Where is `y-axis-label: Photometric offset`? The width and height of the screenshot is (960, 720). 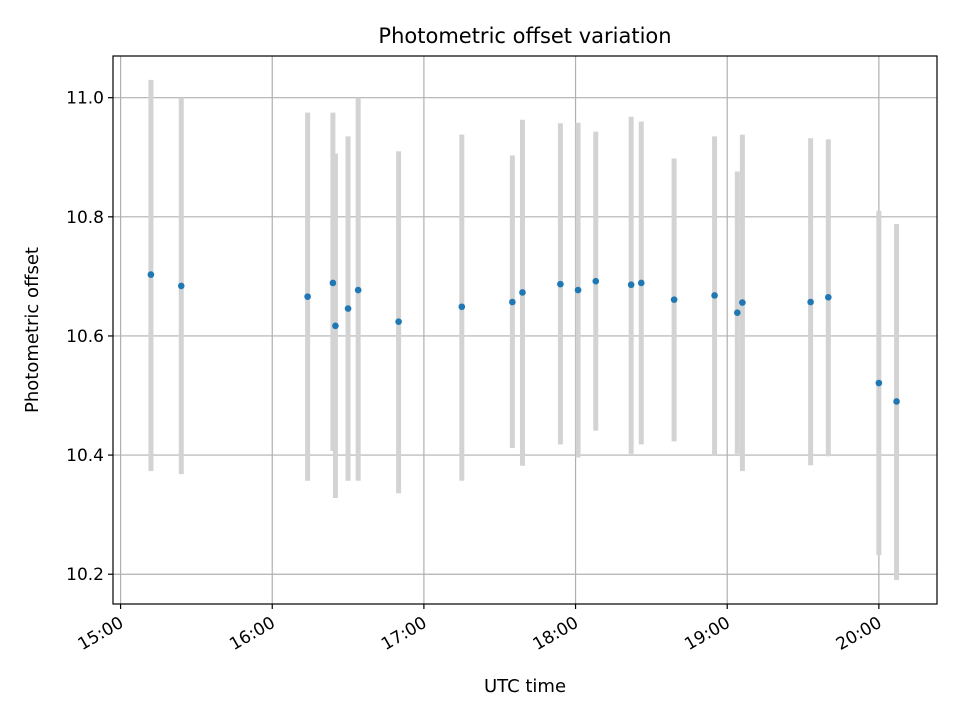
y-axis-label: Photometric offset is located at coordinates (32, 330).